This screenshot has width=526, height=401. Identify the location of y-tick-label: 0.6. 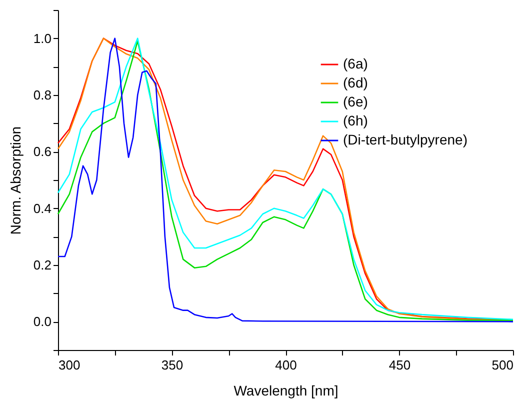
(42, 152).